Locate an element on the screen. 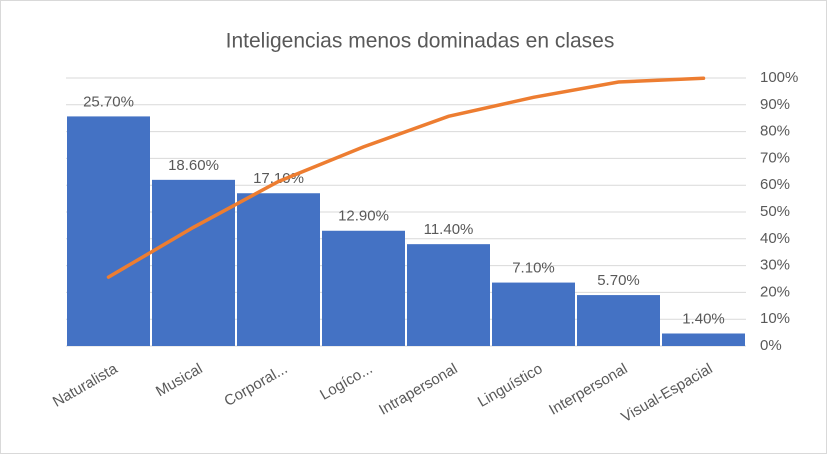 This screenshot has width=833, height=456. y2-tick-label: 0% is located at coordinates (771, 345).